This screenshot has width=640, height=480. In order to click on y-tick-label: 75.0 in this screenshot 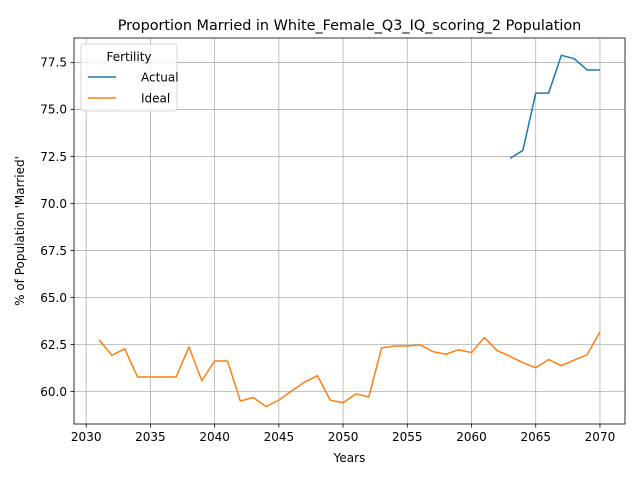, I will do `click(53, 110)`.